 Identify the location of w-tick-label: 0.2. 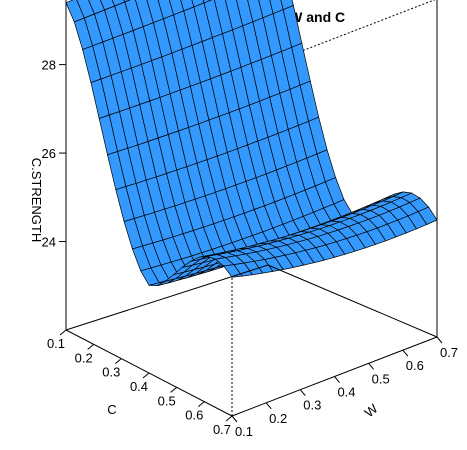
(278, 418).